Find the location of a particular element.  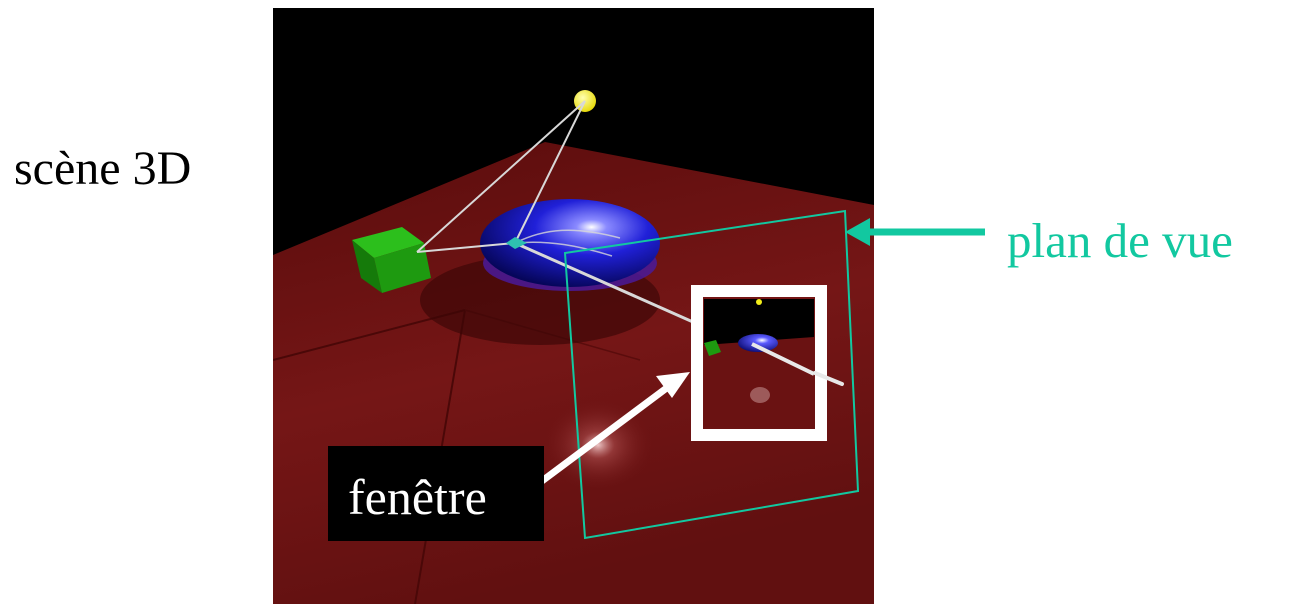

window-label-box is located at coordinates (436, 493).